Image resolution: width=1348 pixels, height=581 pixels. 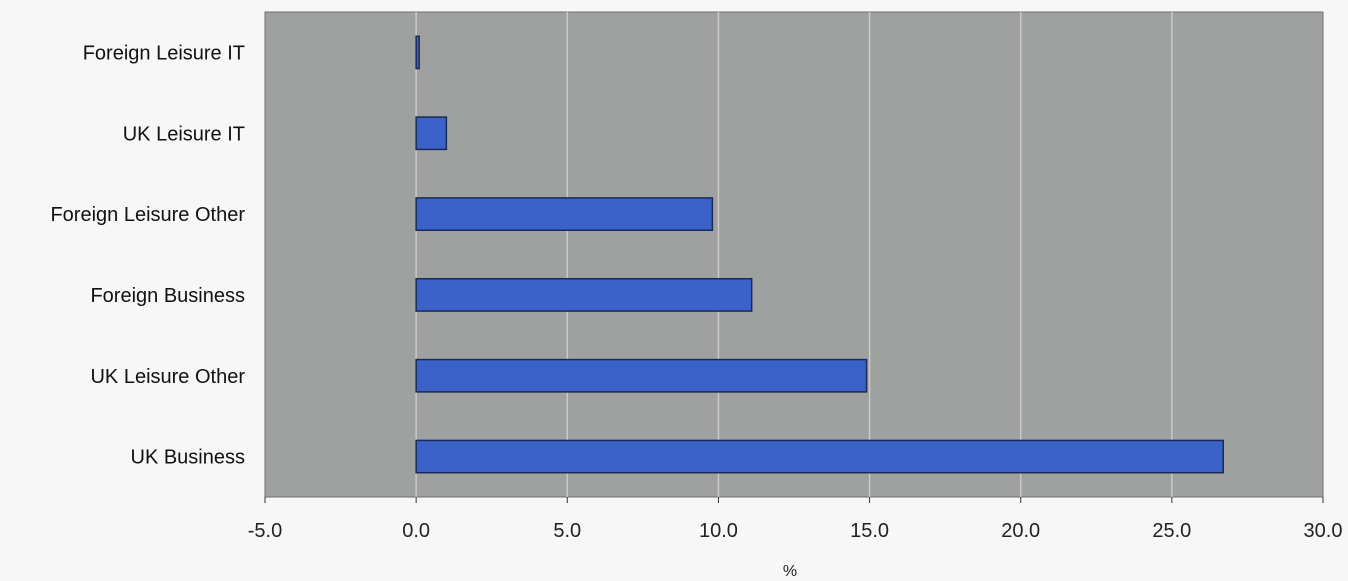 I want to click on x-axis-ticks: -5.0 0.0 5.0 10.0 15.0 20.0 25.0 30.0, so click(x=795, y=519).